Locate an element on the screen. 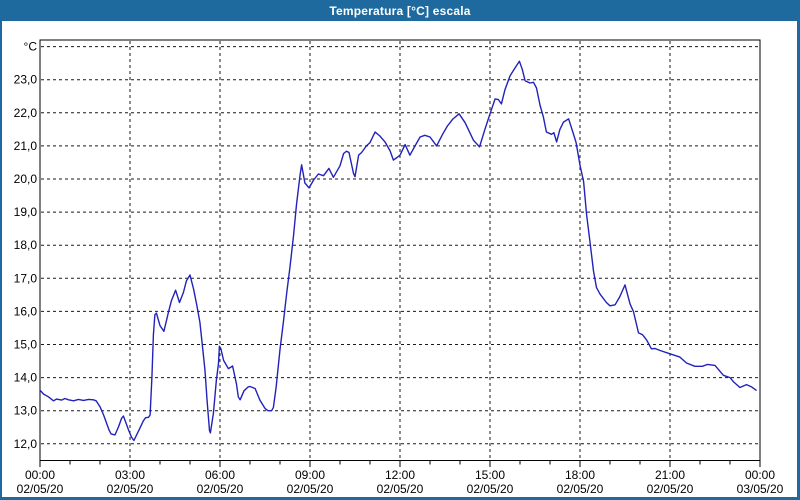 This screenshot has height=500, width=800. y-axis-label: 21,0 is located at coordinates (26, 146).